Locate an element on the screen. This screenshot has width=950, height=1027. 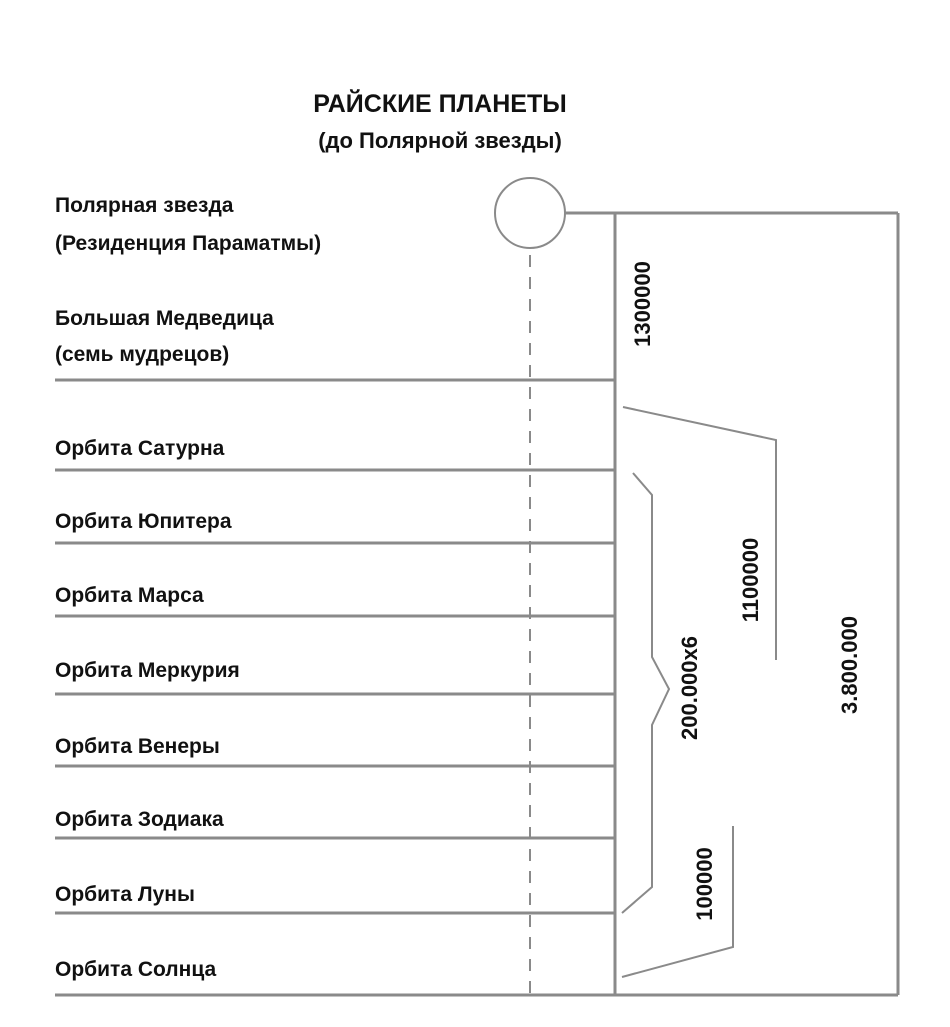
label-polar-star-sub: (Резиденция Параматмы) is located at coordinates (188, 243).